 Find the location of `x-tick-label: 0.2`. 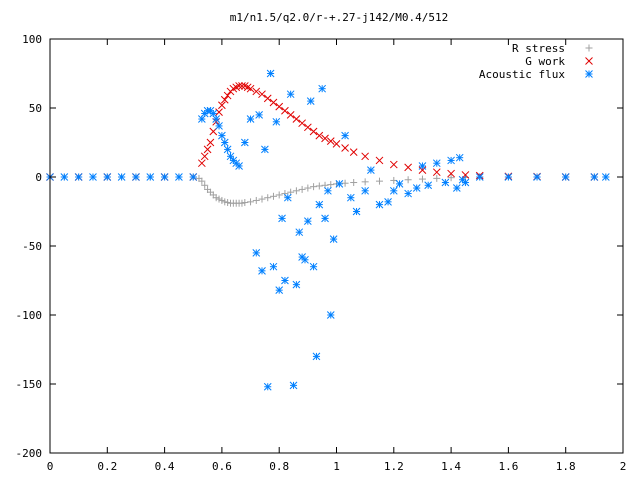

x-tick-label: 0.2 is located at coordinates (107, 466).